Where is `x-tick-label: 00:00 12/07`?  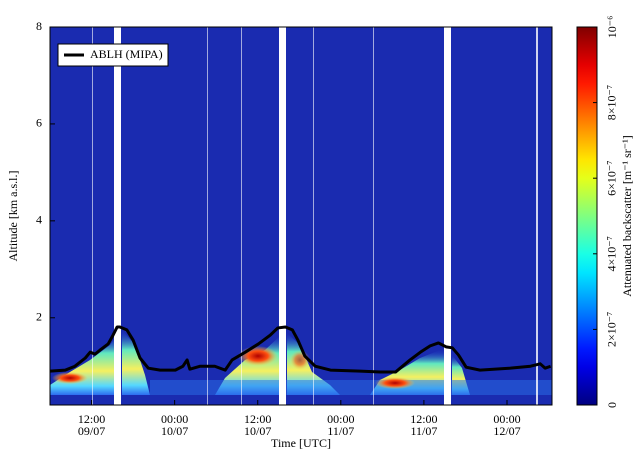 x-tick-label: 00:00 12/07 is located at coordinates (507, 425).